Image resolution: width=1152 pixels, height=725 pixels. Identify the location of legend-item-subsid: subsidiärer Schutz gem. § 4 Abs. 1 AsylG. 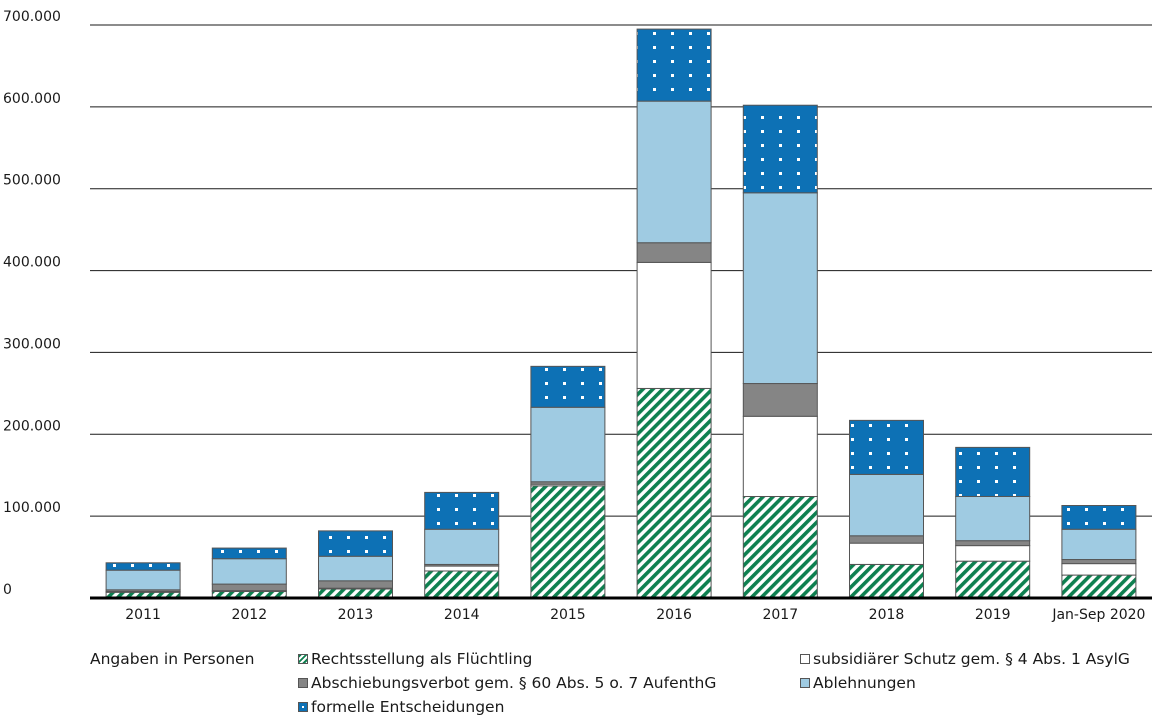
(965, 659).